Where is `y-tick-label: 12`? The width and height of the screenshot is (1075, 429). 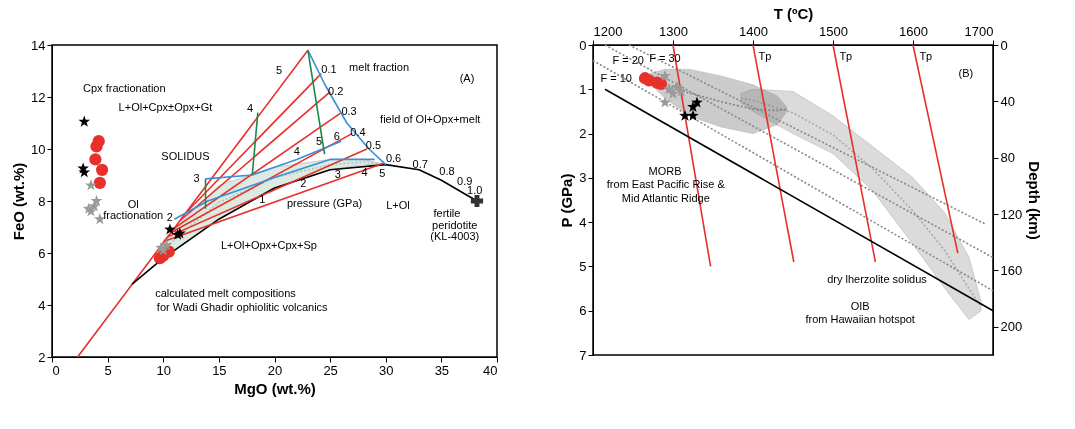
y-tick-label: 12 is located at coordinates (38, 97).